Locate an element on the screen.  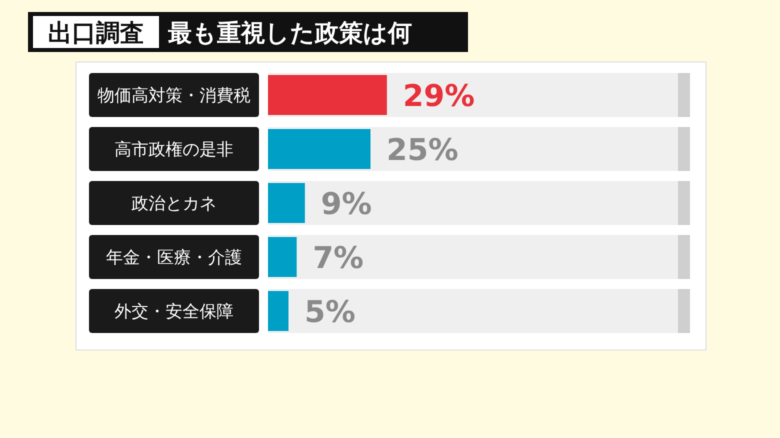
y-tick-label: 外交・安全保障 is located at coordinates (174, 312).